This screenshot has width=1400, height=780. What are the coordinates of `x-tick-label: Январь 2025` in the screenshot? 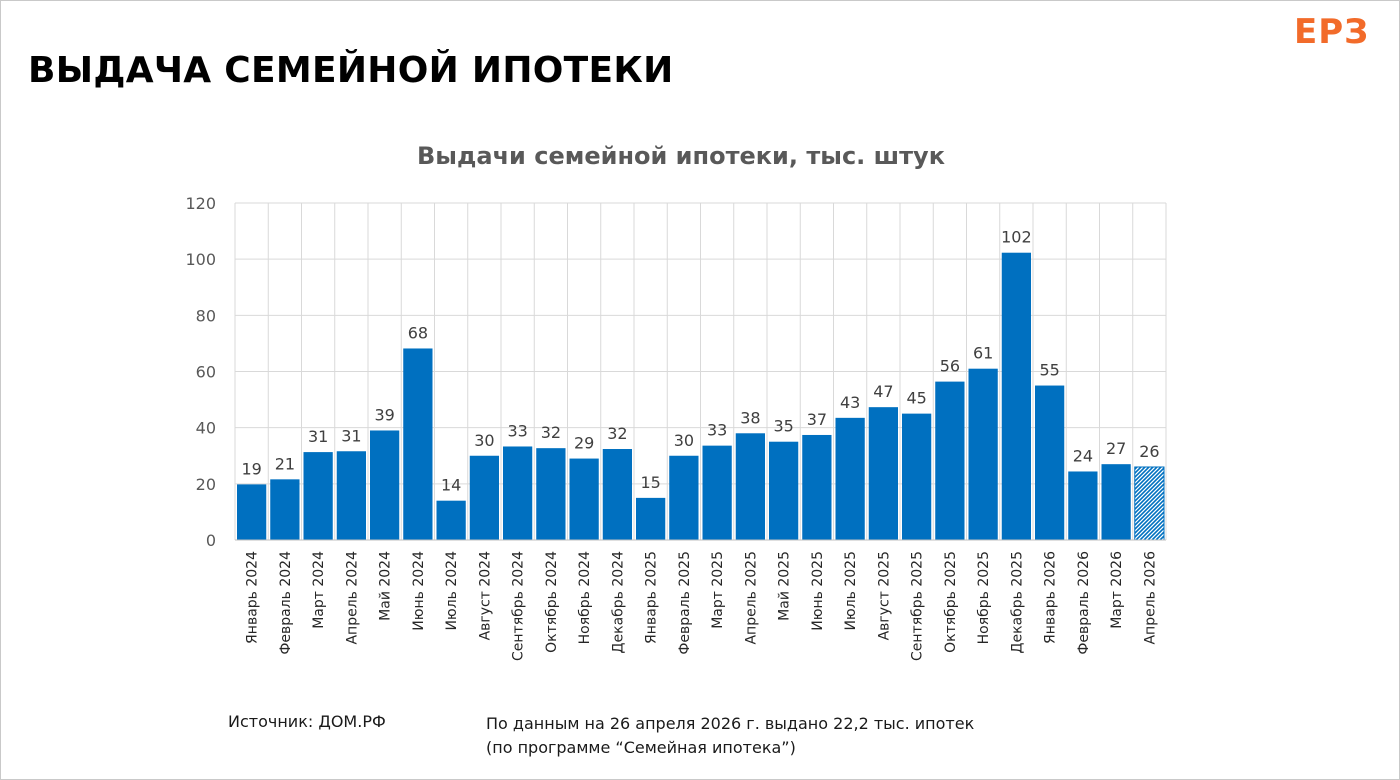 It's located at (652, 597).